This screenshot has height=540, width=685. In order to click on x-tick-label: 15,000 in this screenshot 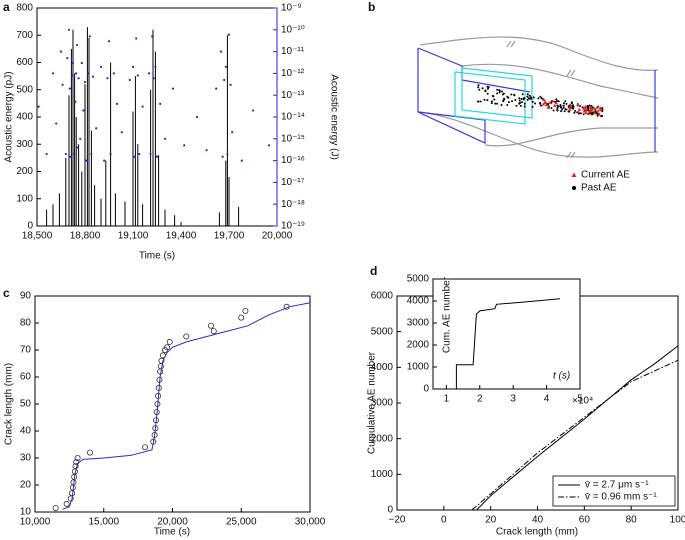, I will do `click(103, 522)`.